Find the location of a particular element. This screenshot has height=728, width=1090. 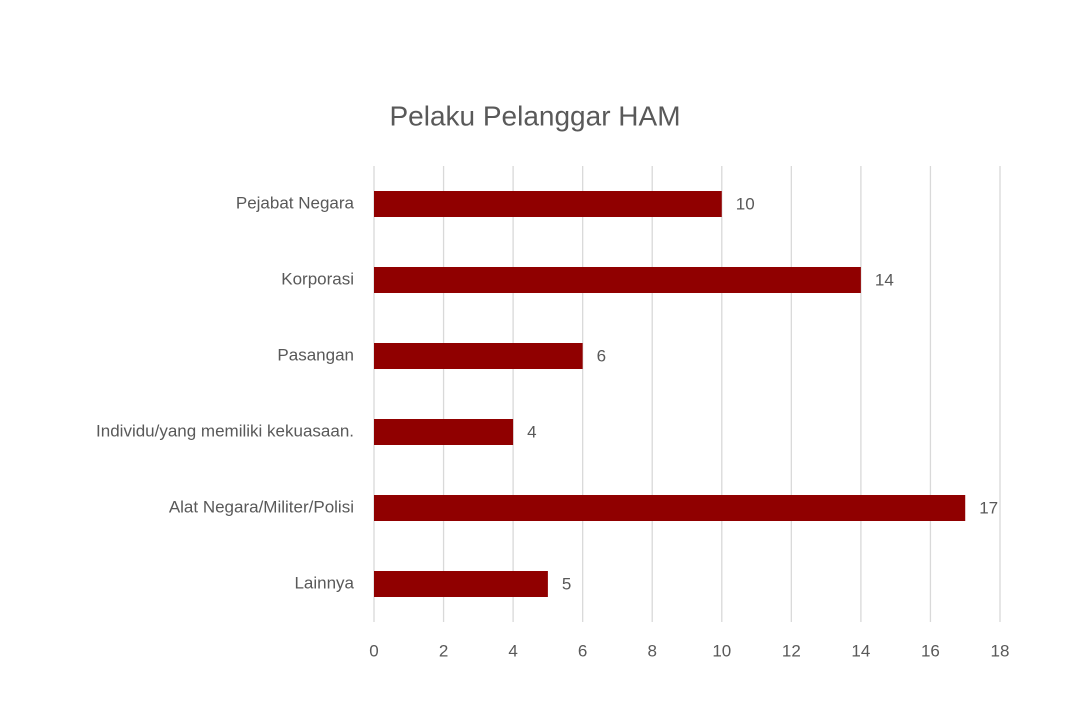

value-label: 4 is located at coordinates (531, 431).